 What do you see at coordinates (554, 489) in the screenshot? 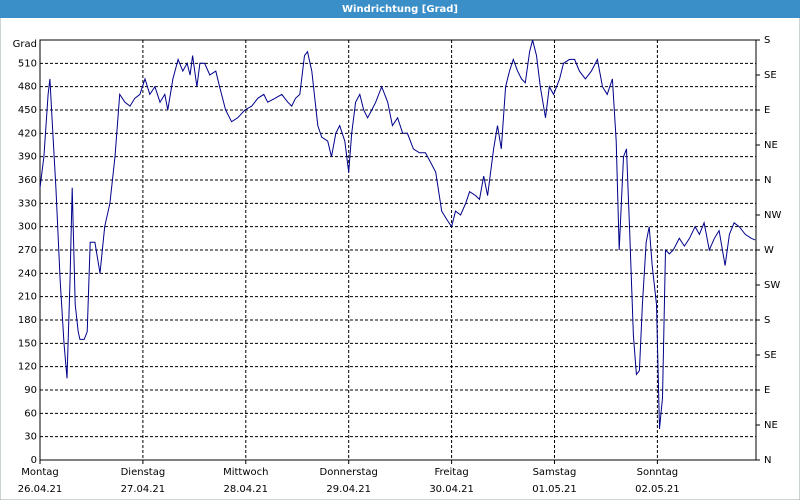
I see `x-tick-date: 01.05.21` at bounding box center [554, 489].